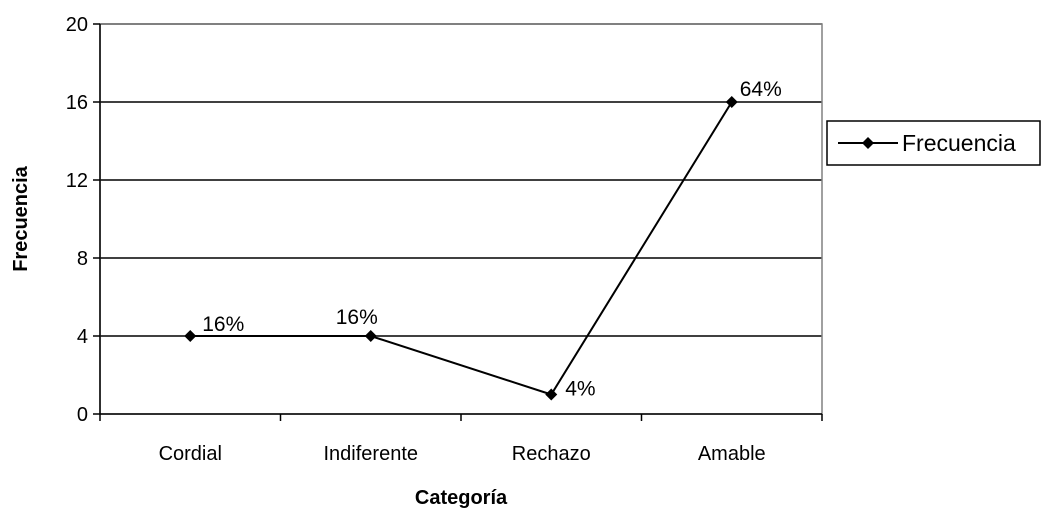  I want to click on y-tick-labels: 0 4 8 12 16 20, so click(77, 220).